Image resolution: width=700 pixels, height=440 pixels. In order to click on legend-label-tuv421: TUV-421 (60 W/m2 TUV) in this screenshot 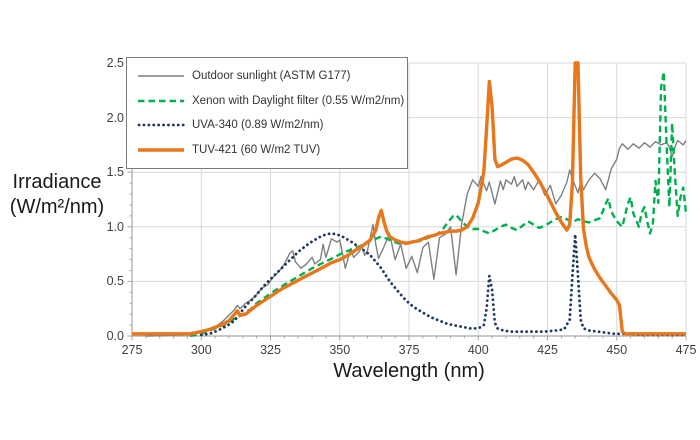, I will do `click(256, 149)`.